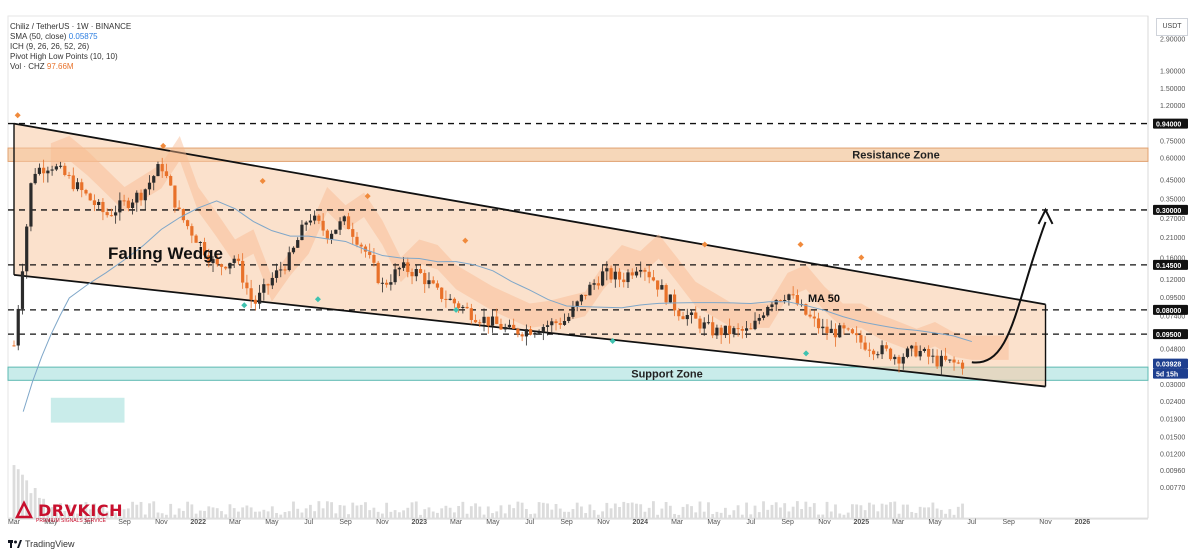 The width and height of the screenshot is (1200, 555). I want to click on support-zone, so click(578, 373).